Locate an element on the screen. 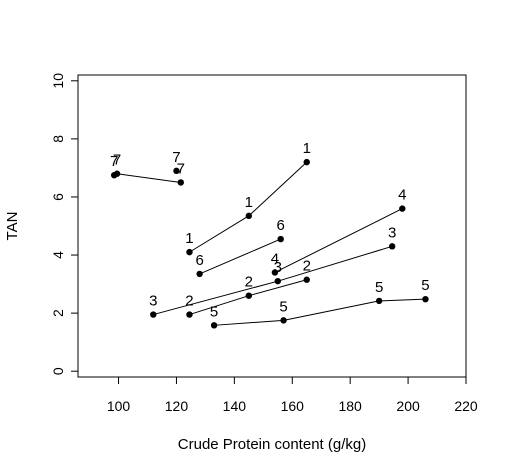 The image size is (507, 475). y-axis-title: TAN is located at coordinates (12, 226).